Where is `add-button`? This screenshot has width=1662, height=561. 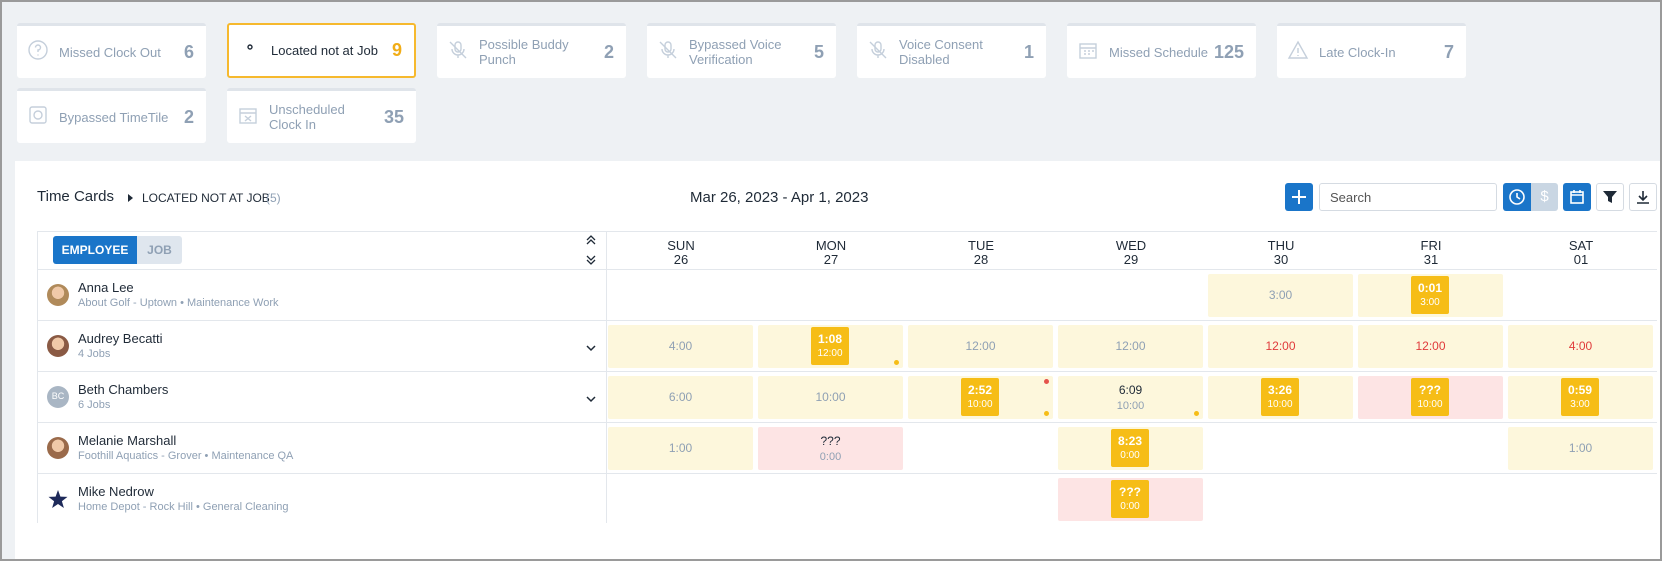 add-button is located at coordinates (1299, 197).